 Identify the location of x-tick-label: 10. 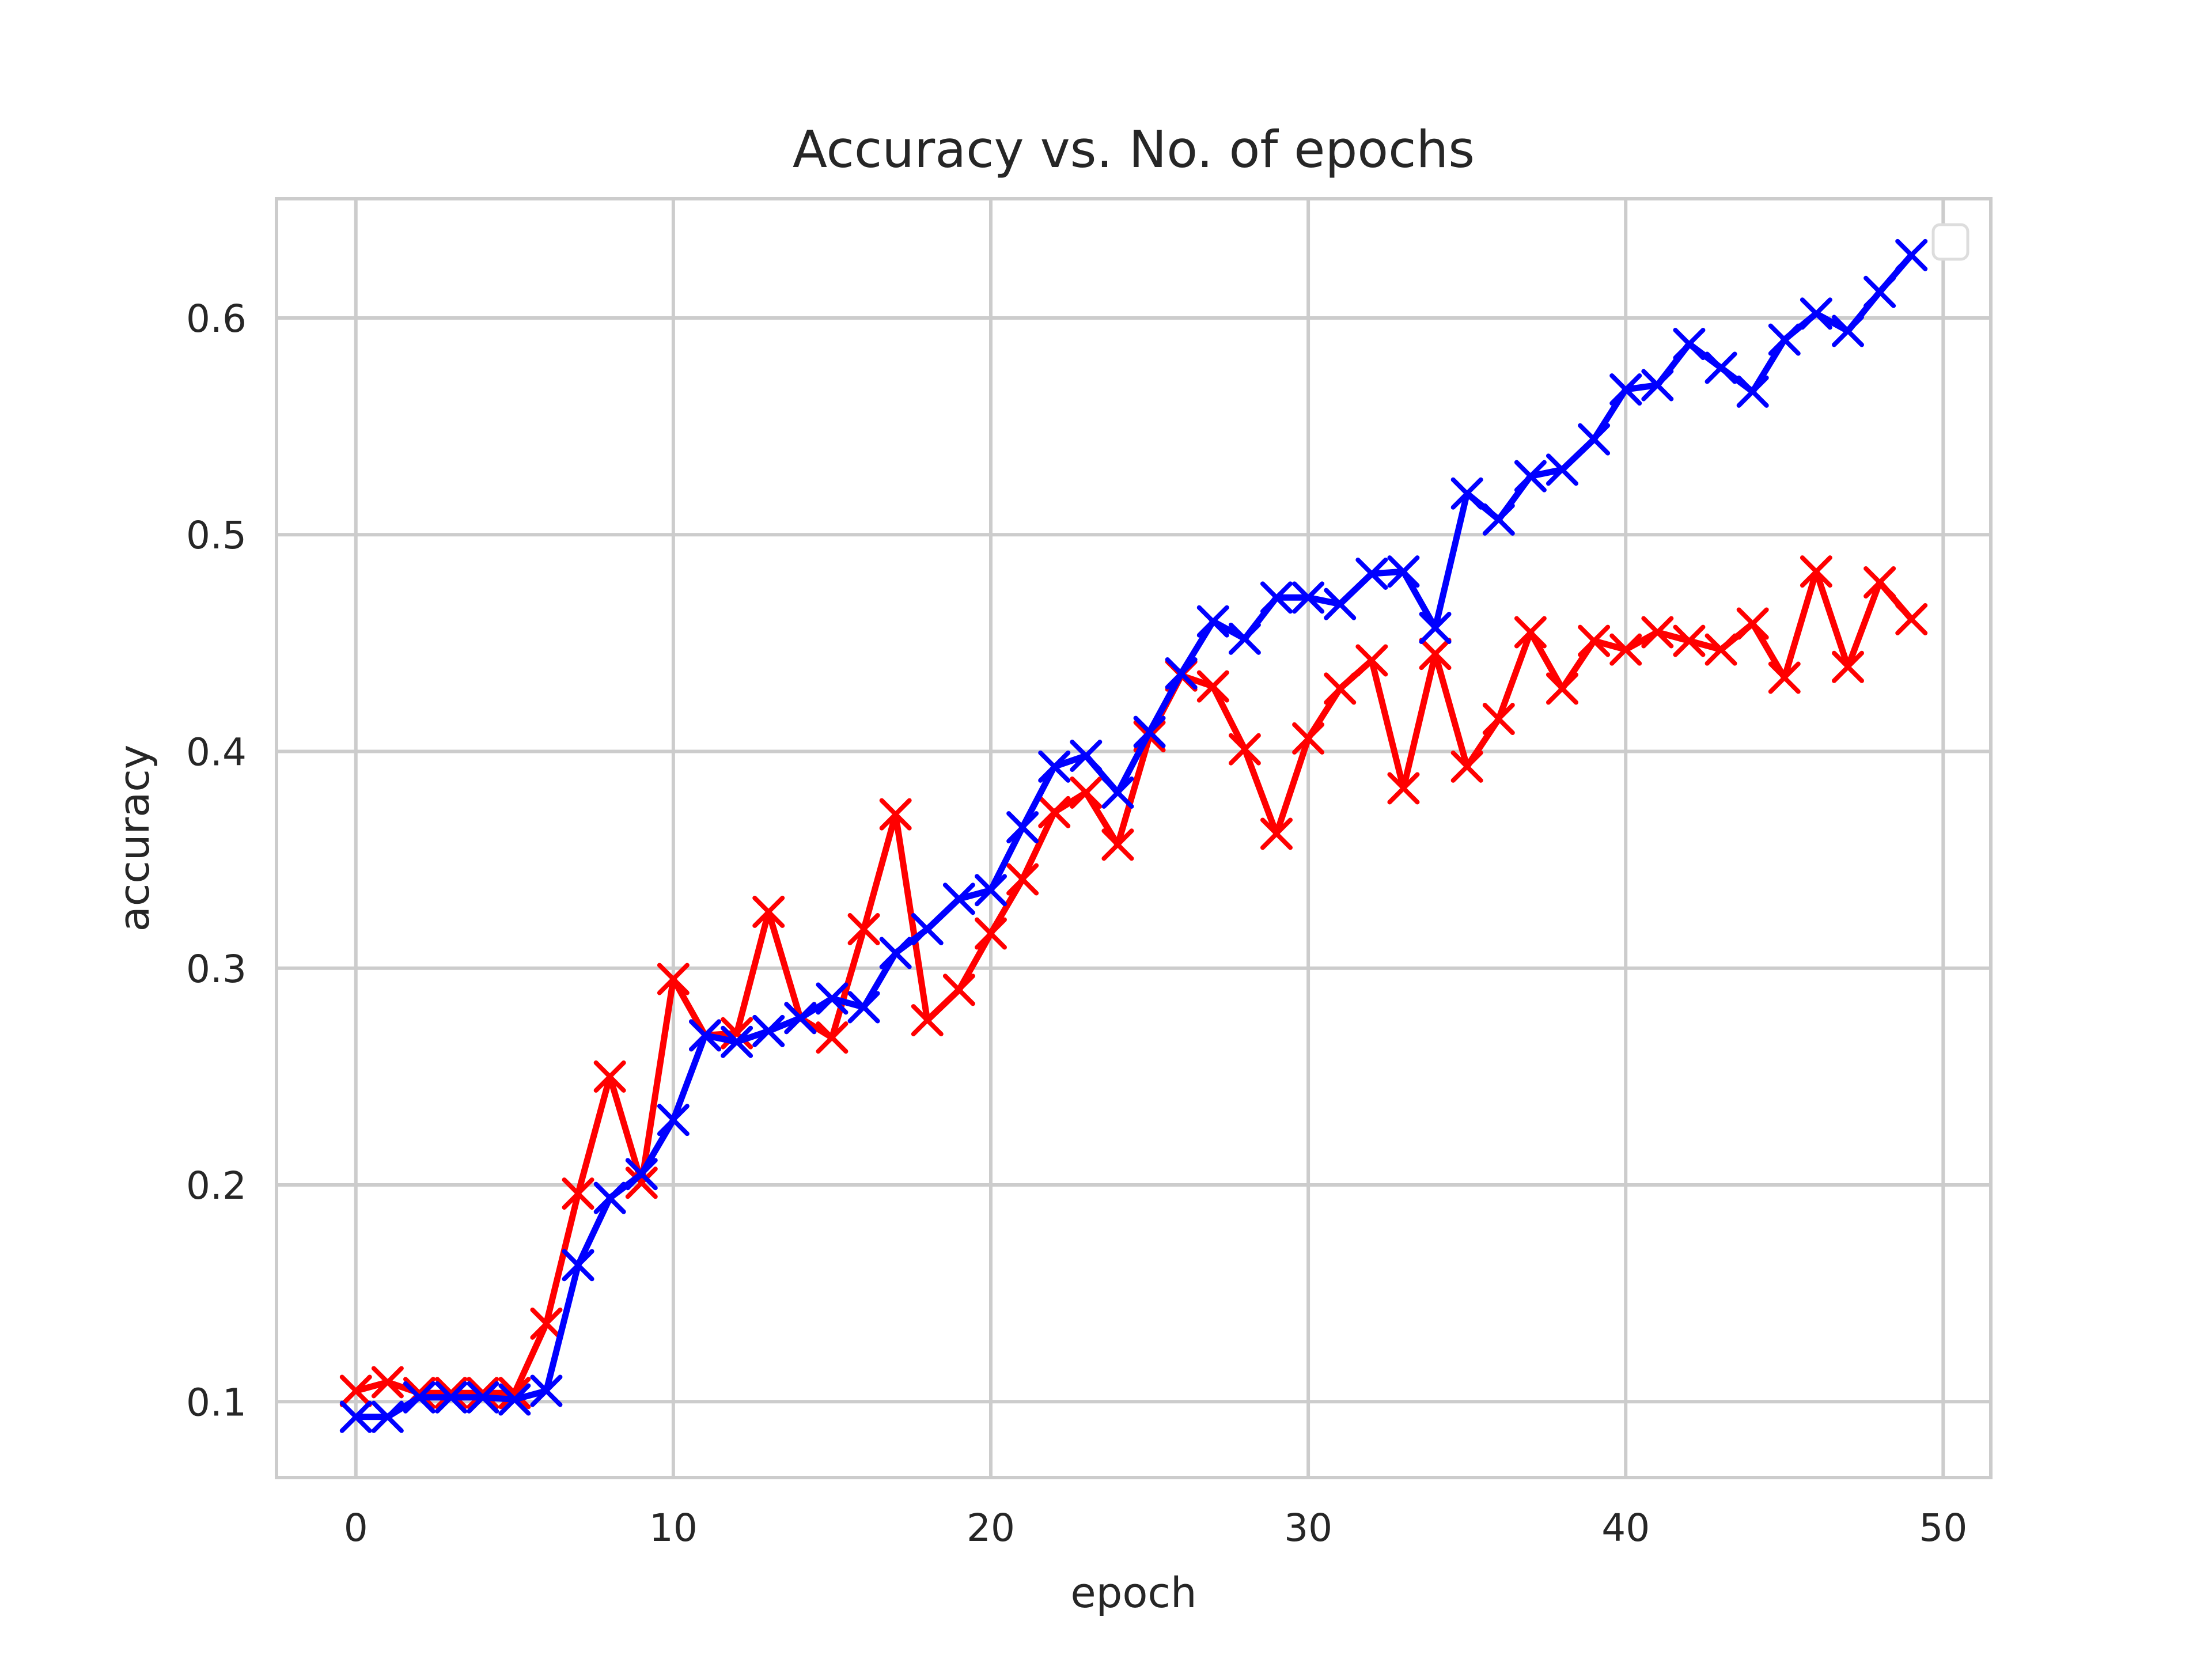
(673, 1528).